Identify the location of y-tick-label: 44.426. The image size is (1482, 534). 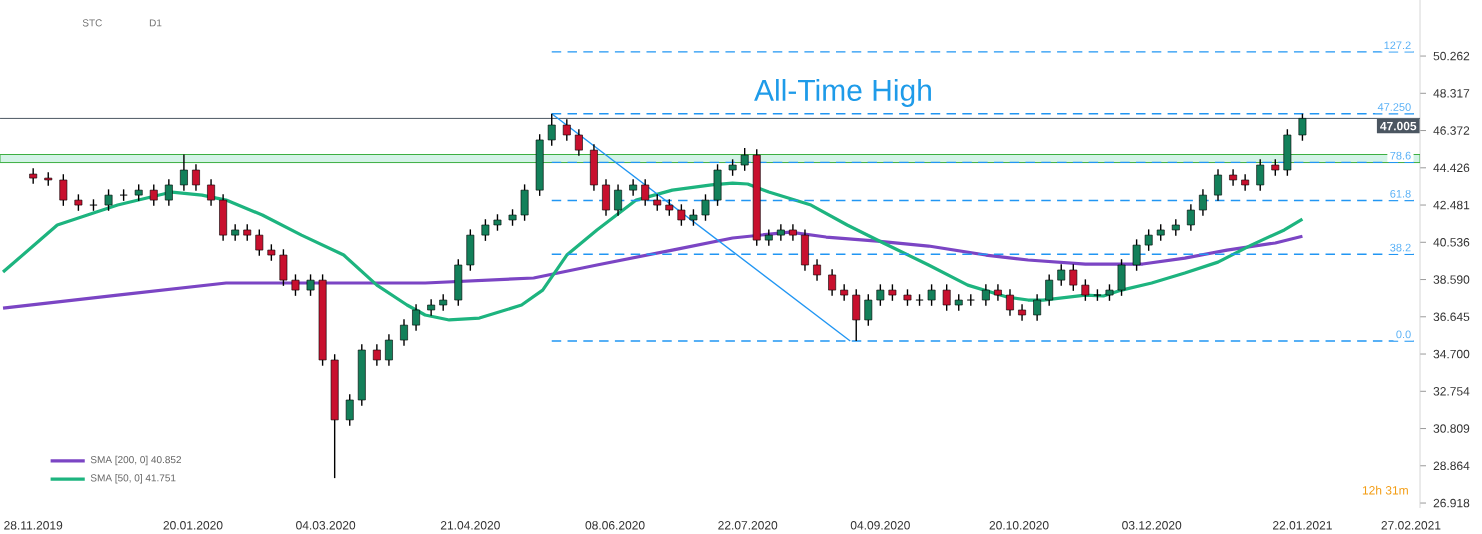
(1451, 168).